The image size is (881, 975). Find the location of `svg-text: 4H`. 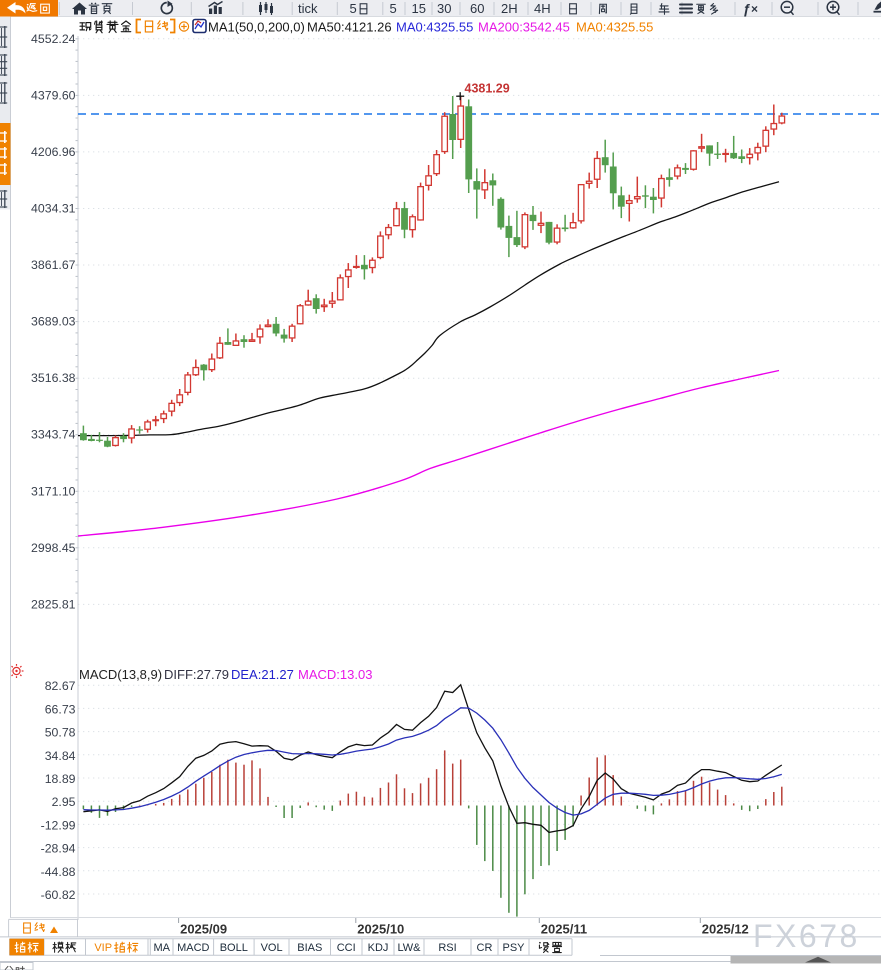

svg-text: 4H is located at coordinates (542, 8).